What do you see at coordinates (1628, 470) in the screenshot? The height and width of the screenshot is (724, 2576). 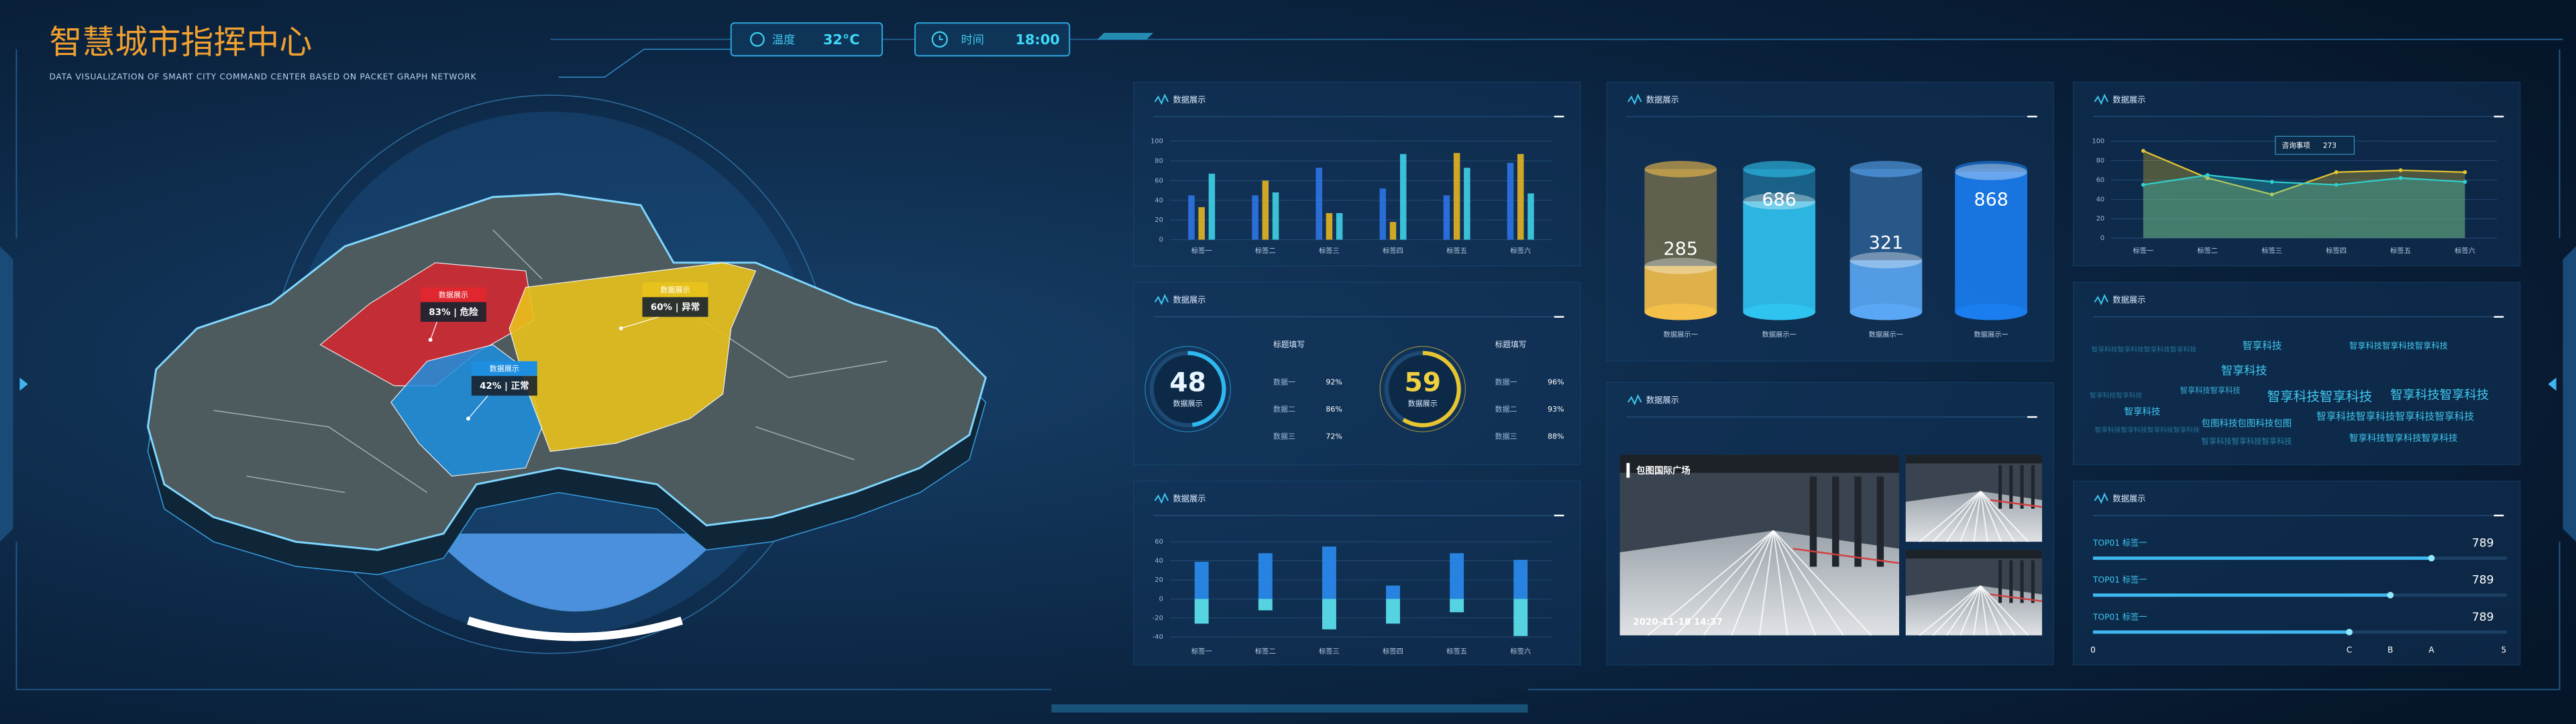 I see `camera-bar` at bounding box center [1628, 470].